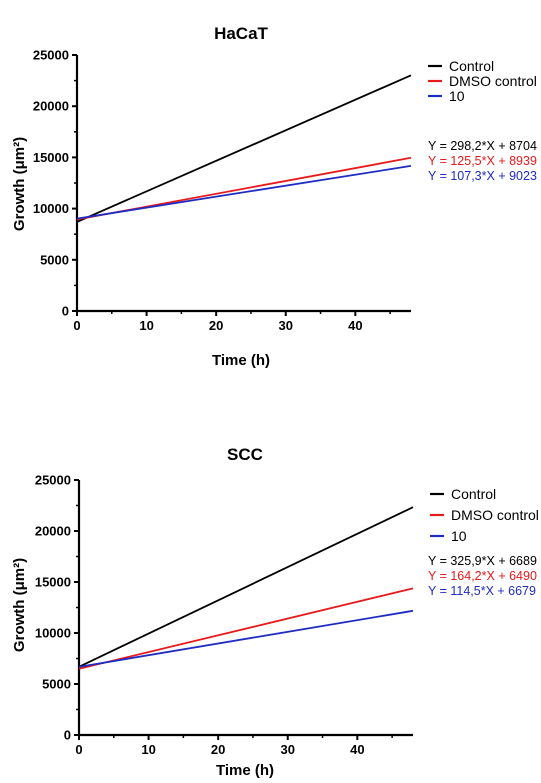  I want to click on regression-equation: Y = 164,2*X + 6490, so click(482, 576).